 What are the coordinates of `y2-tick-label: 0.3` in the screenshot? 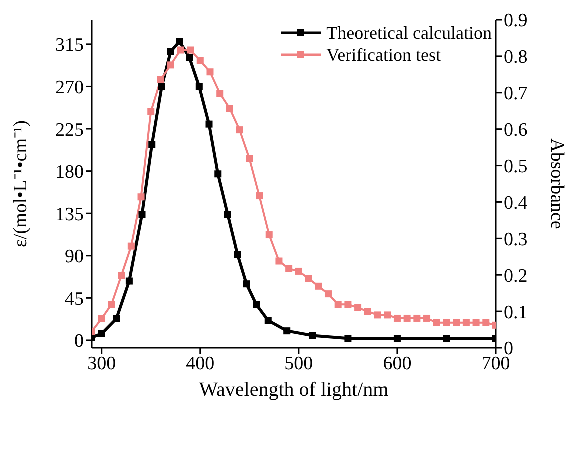 It's located at (516, 239).